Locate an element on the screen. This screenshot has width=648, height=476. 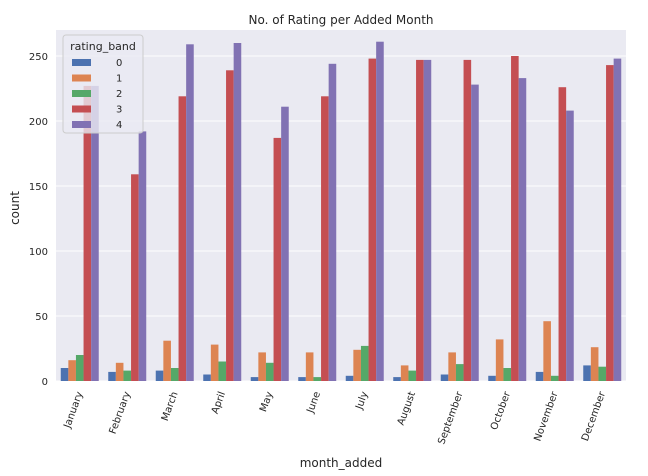
y-tick-label: 150 is located at coordinates (38, 187).